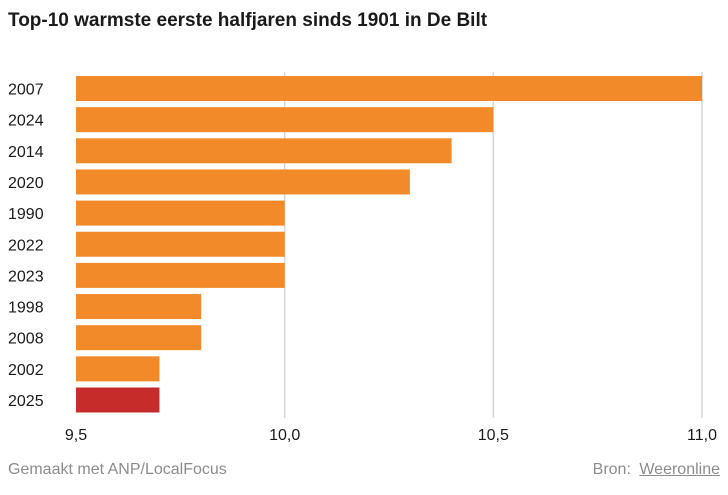 This screenshot has height=495, width=728. Describe the element at coordinates (26, 339) in the screenshot. I see `category-label: 2008` at that location.